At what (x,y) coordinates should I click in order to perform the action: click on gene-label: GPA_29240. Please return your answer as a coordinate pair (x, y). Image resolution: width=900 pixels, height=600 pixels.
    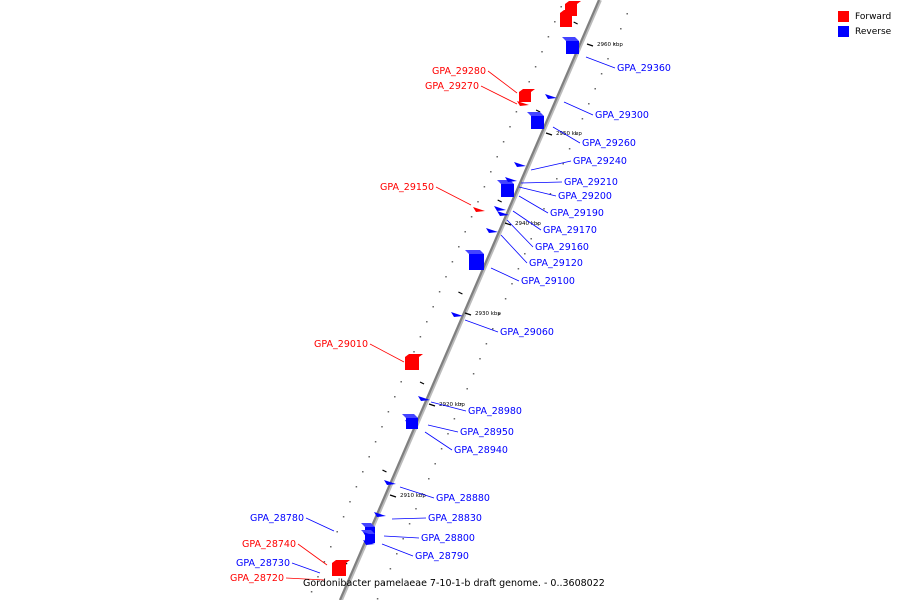
    Looking at the image, I should click on (600, 161).